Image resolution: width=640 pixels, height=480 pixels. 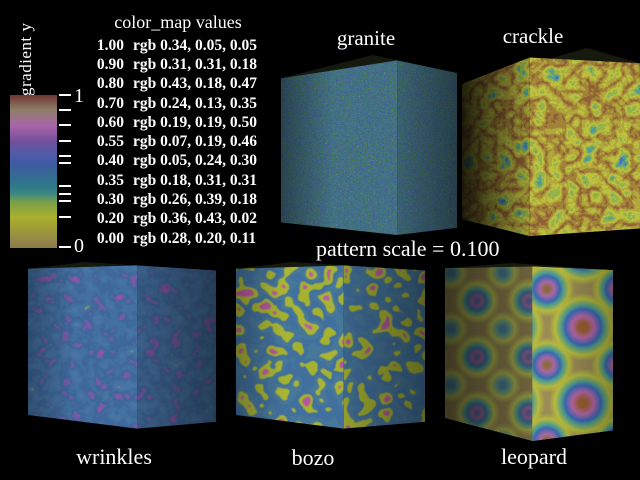 I want to click on colormap-row: 0.20 rgb 0.36, 0.43, 0.02, so click(x=174, y=219).